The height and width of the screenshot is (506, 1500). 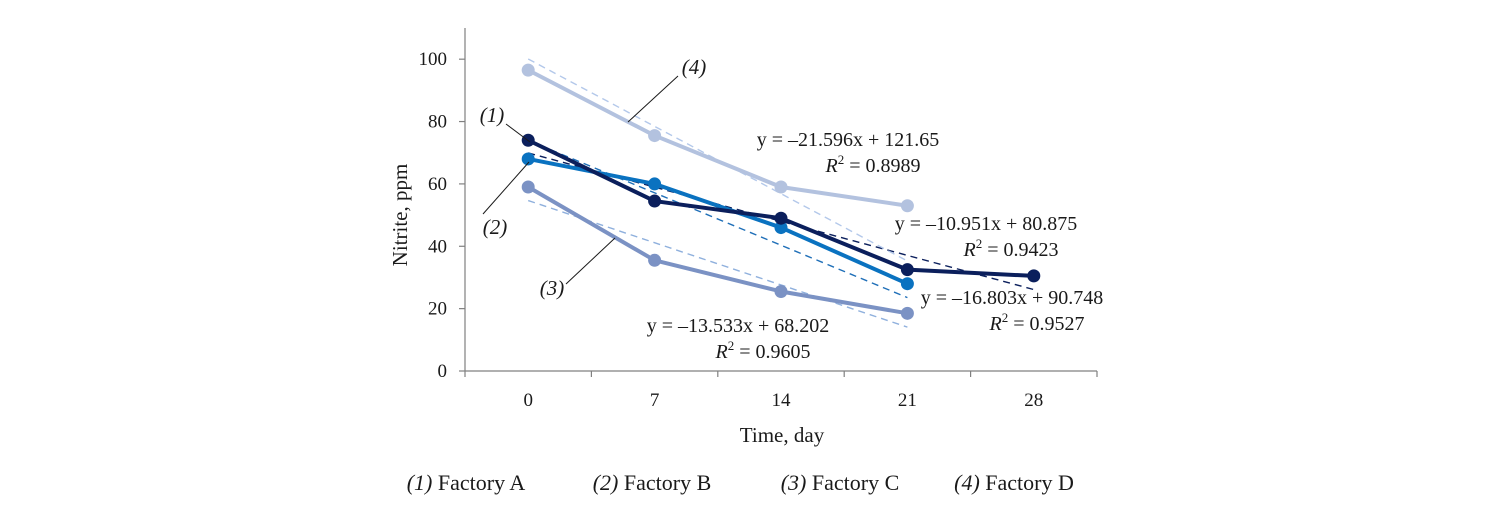 What do you see at coordinates (1012, 298) in the screenshot?
I see `trend-equation-factory-2: y = –16.803x + 90.748` at bounding box center [1012, 298].